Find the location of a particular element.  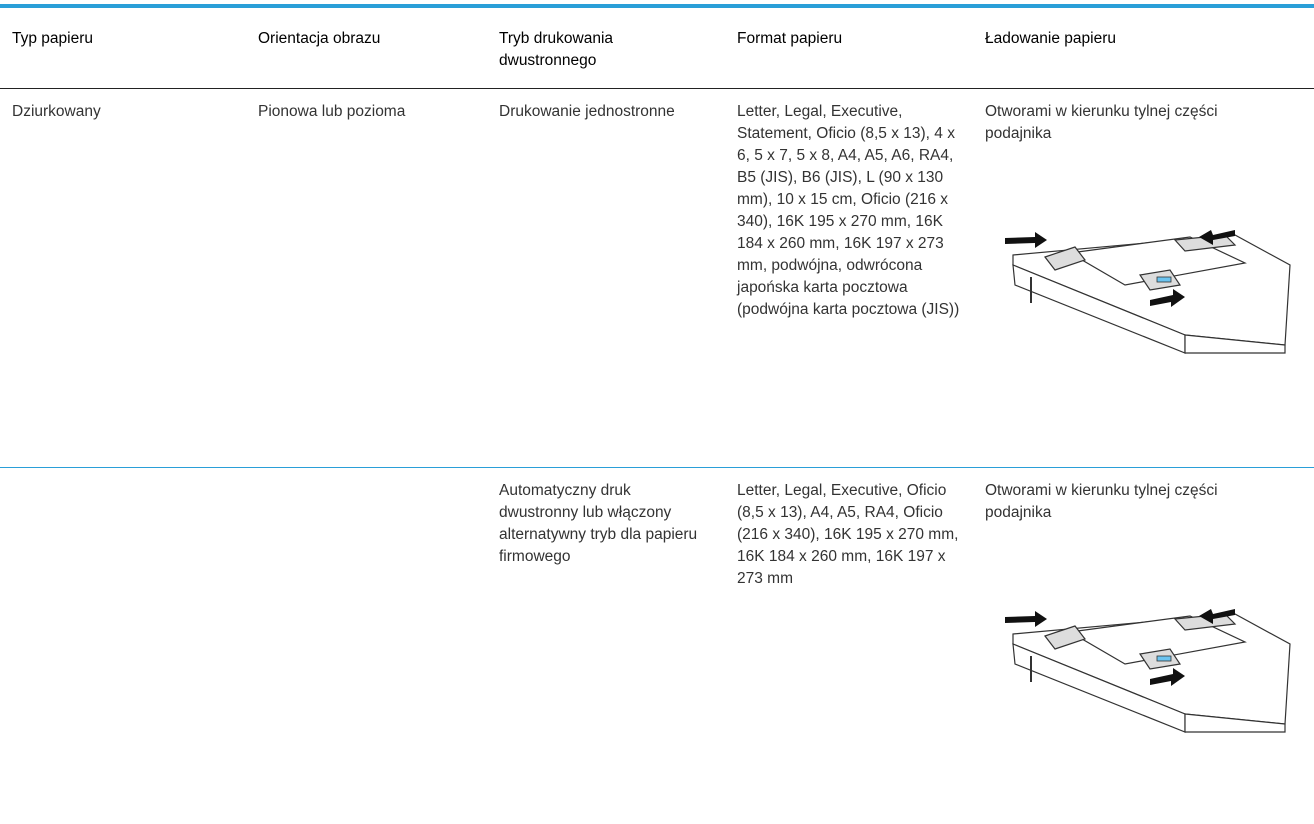

cell: Dziurkowany is located at coordinates (123, 278).